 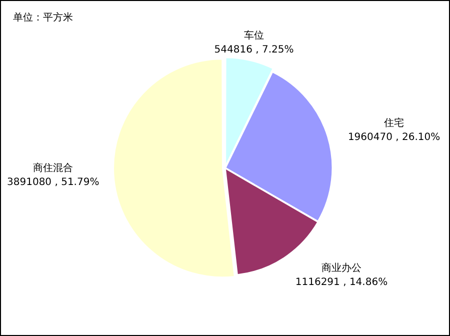 What do you see at coordinates (53, 182) in the screenshot?
I see `data-label: 3891080 , 51.79%` at bounding box center [53, 182].